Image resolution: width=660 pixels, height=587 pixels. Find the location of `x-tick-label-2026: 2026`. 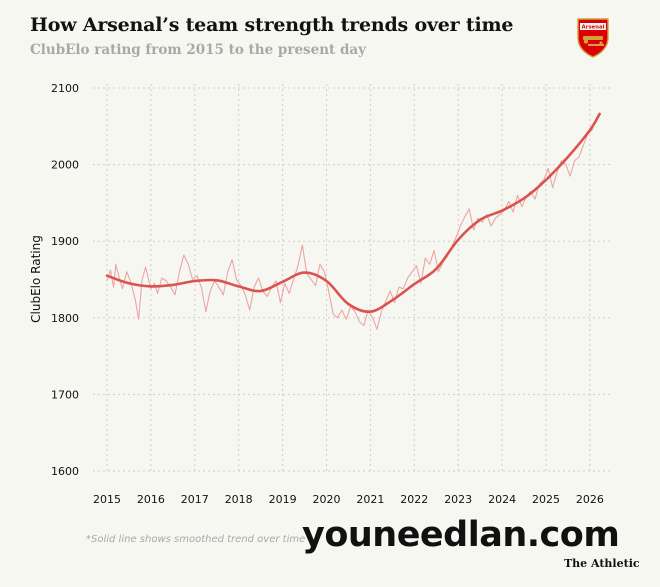

x-tick-label-2026: 2026 is located at coordinates (590, 499).